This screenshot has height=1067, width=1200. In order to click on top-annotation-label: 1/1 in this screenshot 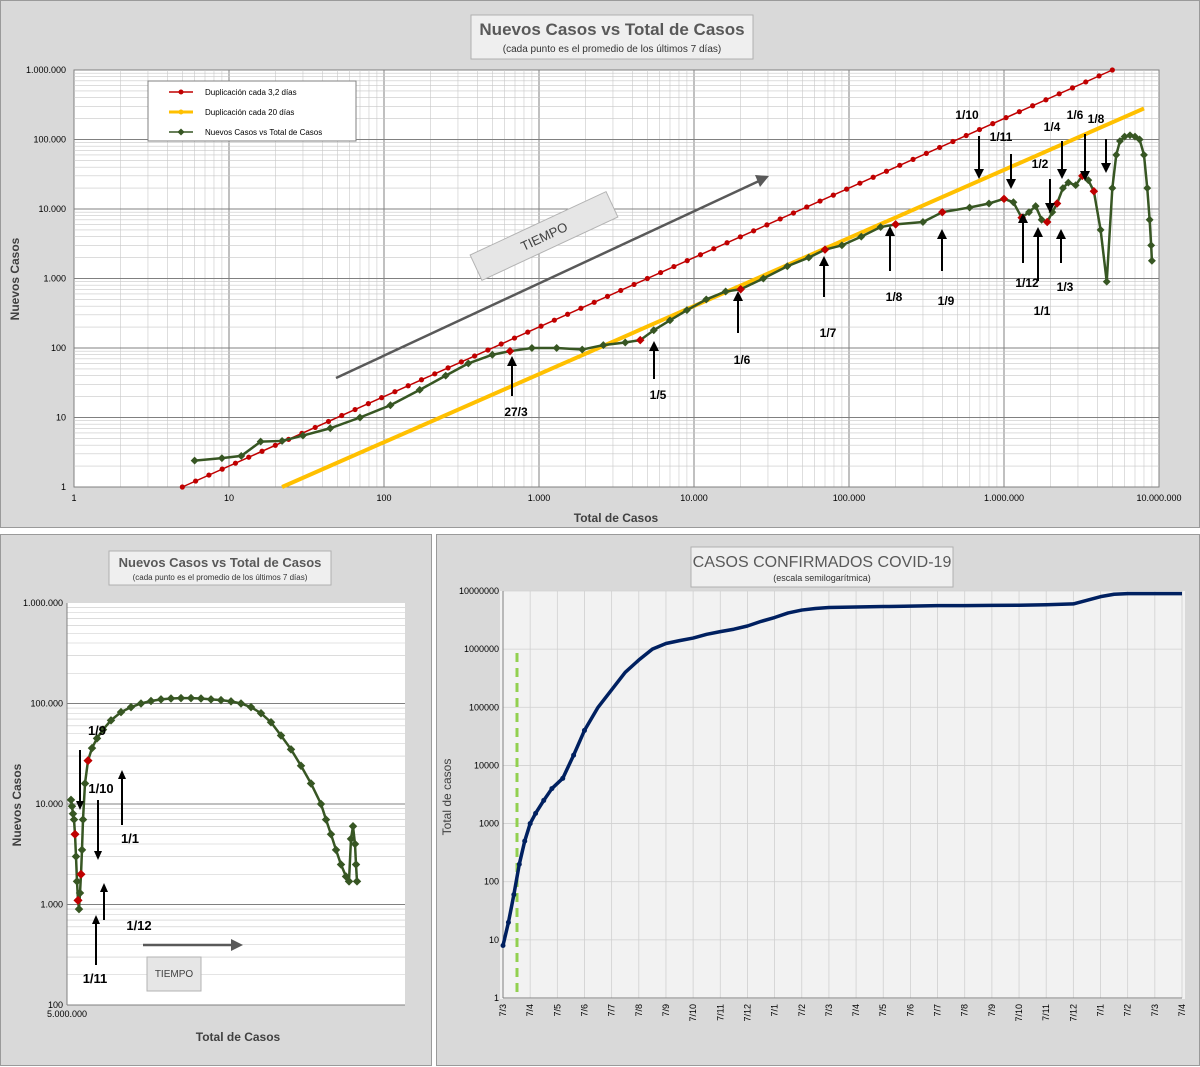, I will do `click(1042, 311)`.